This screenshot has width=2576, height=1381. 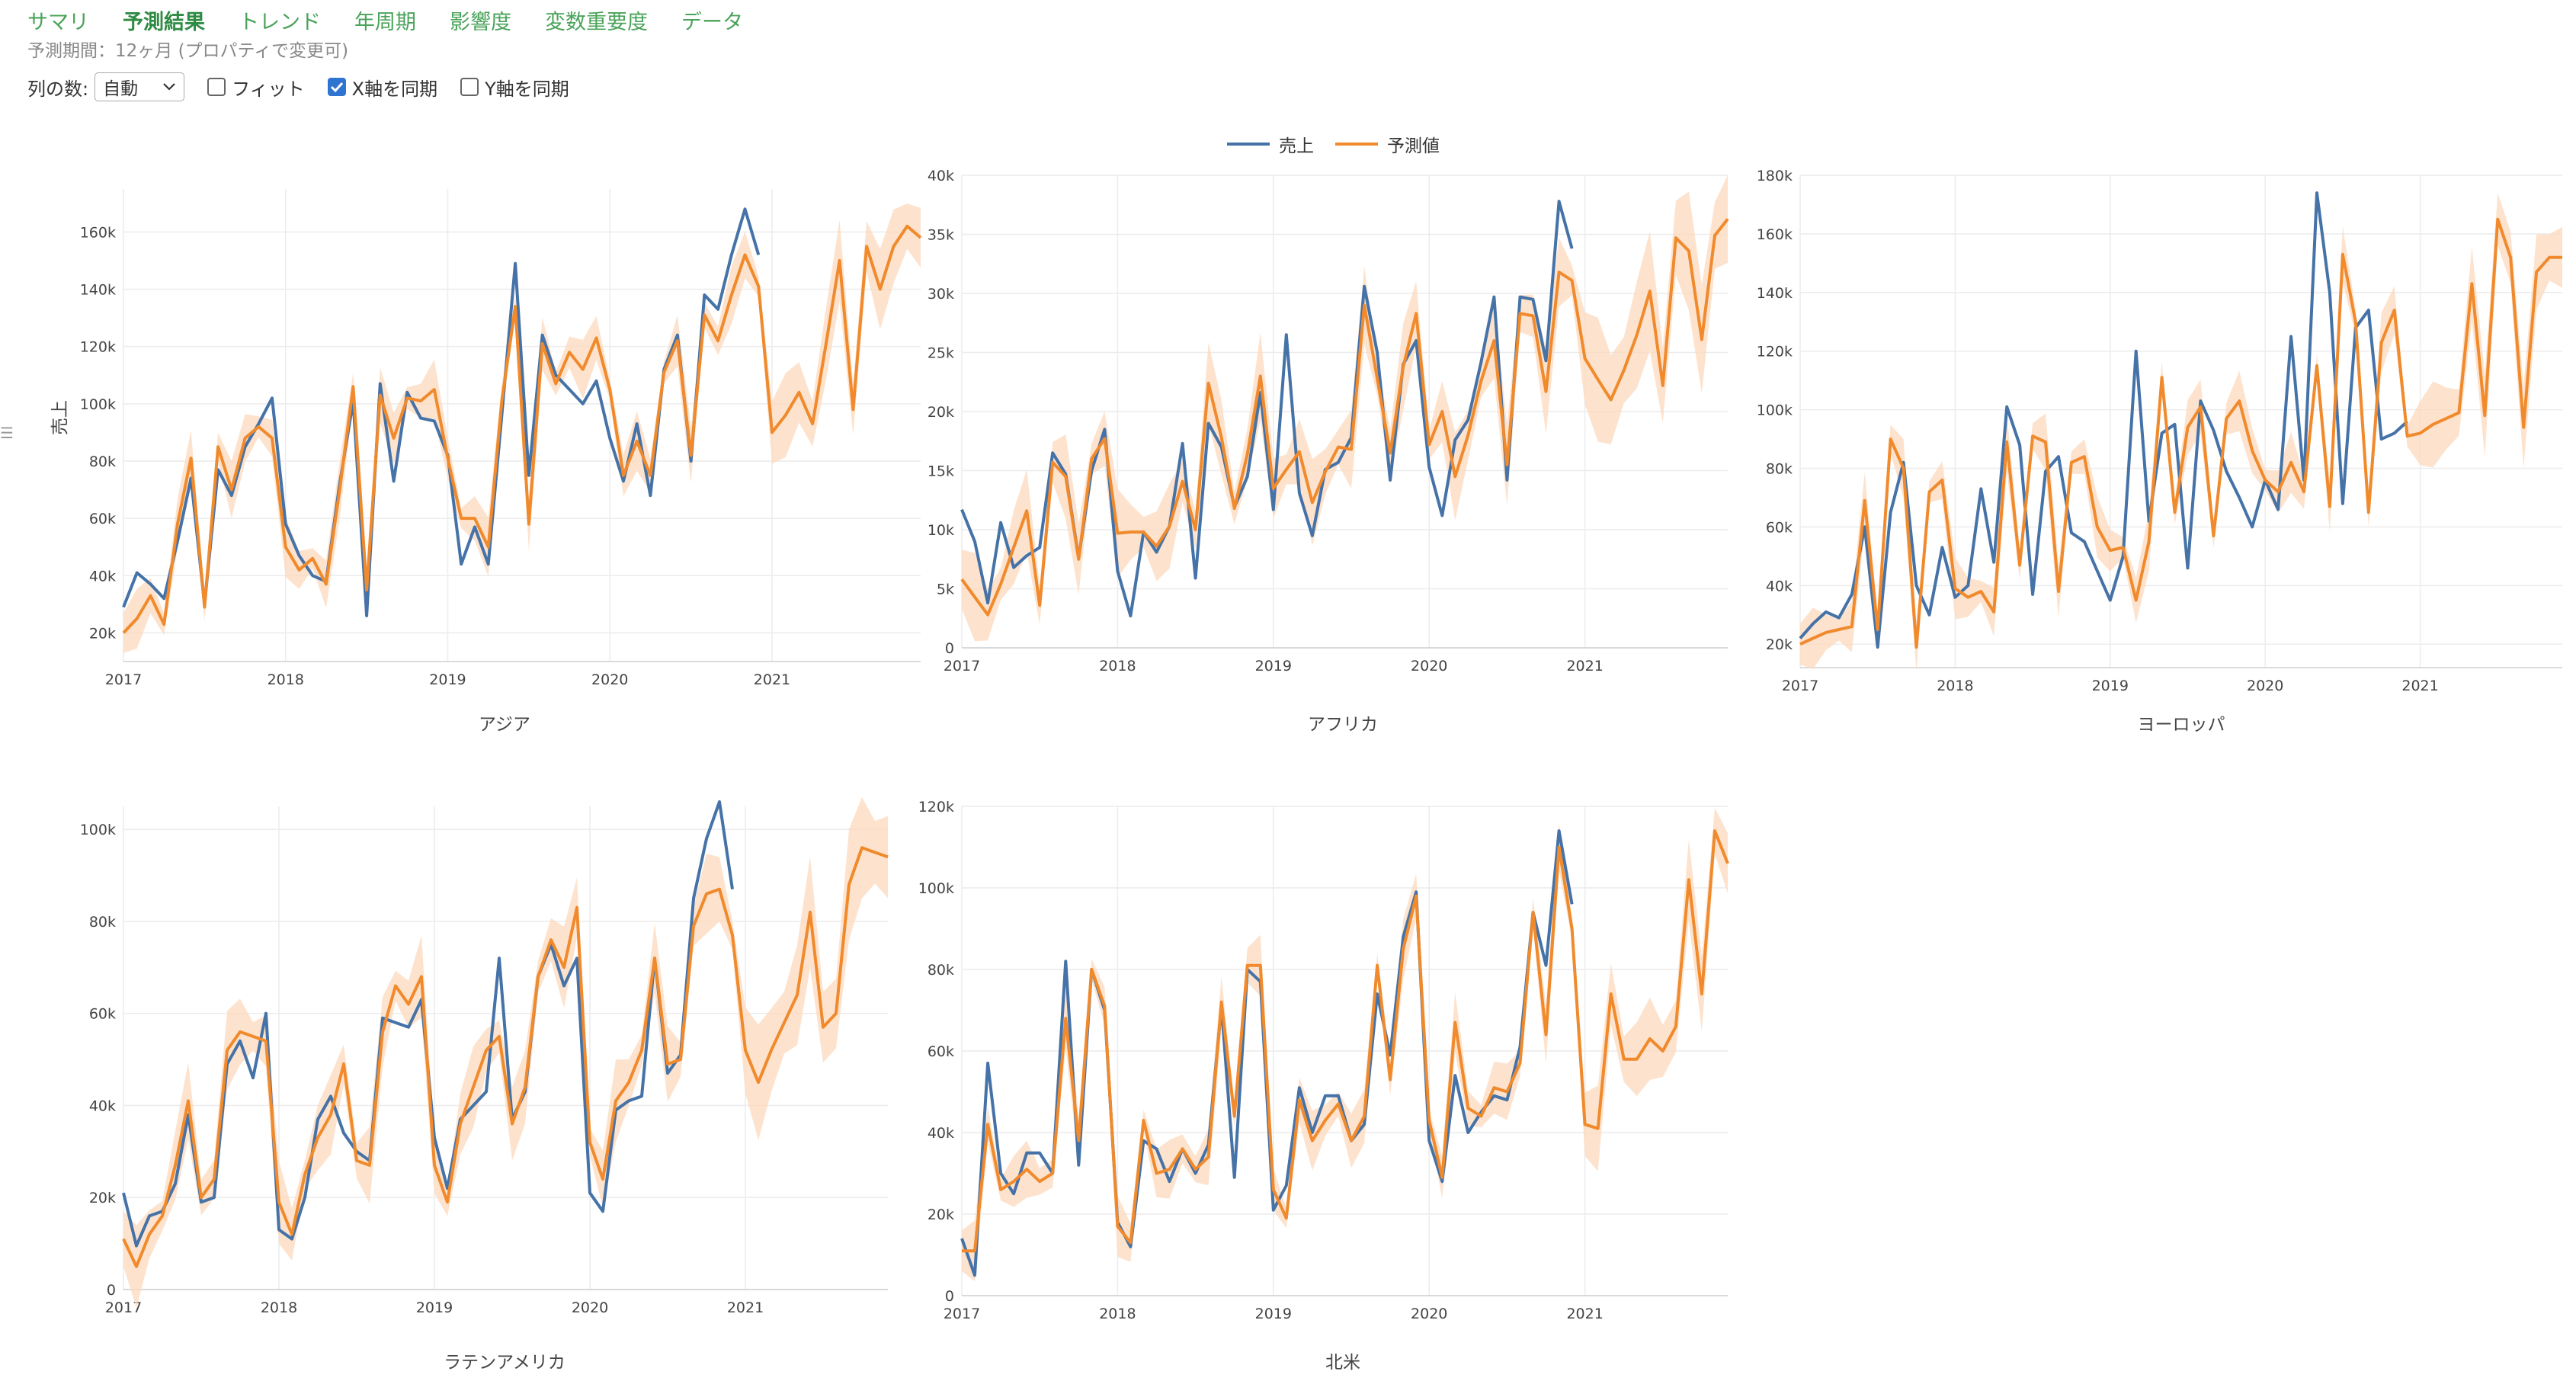 What do you see at coordinates (945, 590) in the screenshot?
I see `y-tick-label: 5k` at bounding box center [945, 590].